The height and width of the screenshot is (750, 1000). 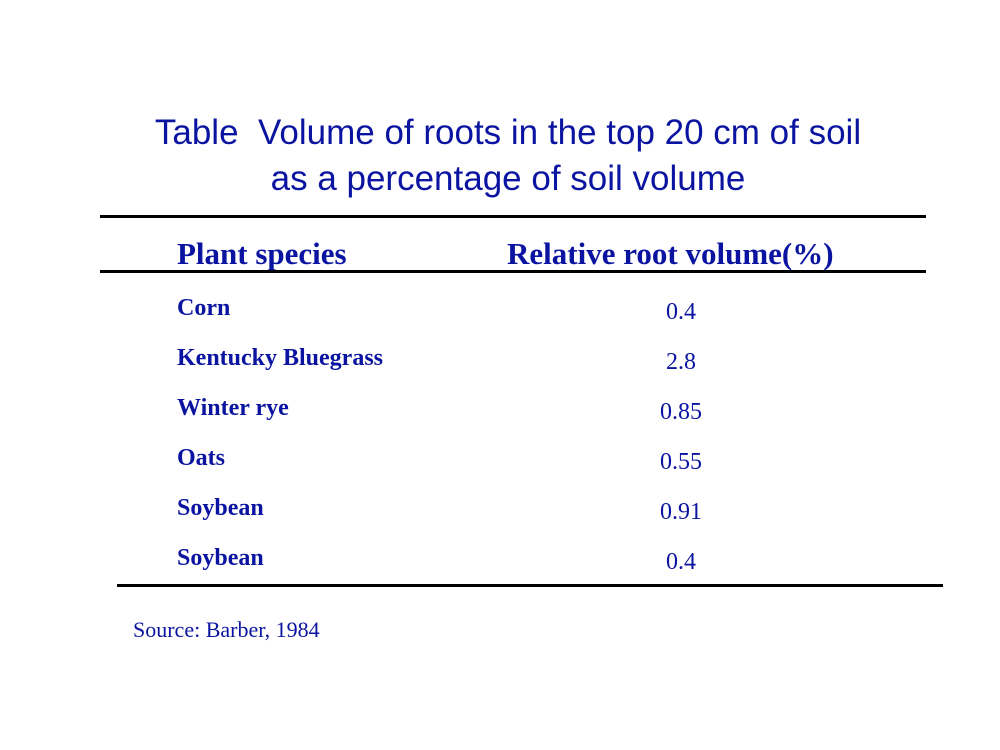 What do you see at coordinates (201, 458) in the screenshot?
I see `species-cell: Oats` at bounding box center [201, 458].